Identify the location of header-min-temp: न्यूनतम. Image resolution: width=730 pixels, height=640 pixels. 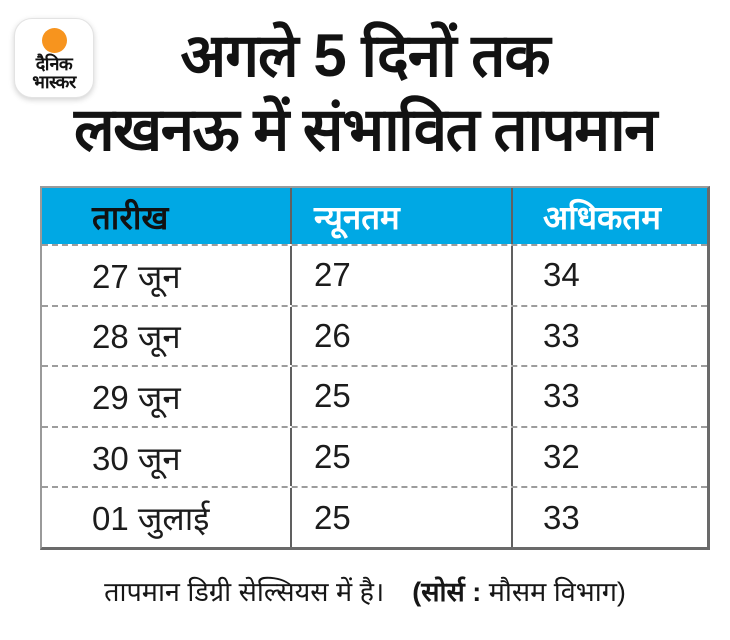
(402, 216).